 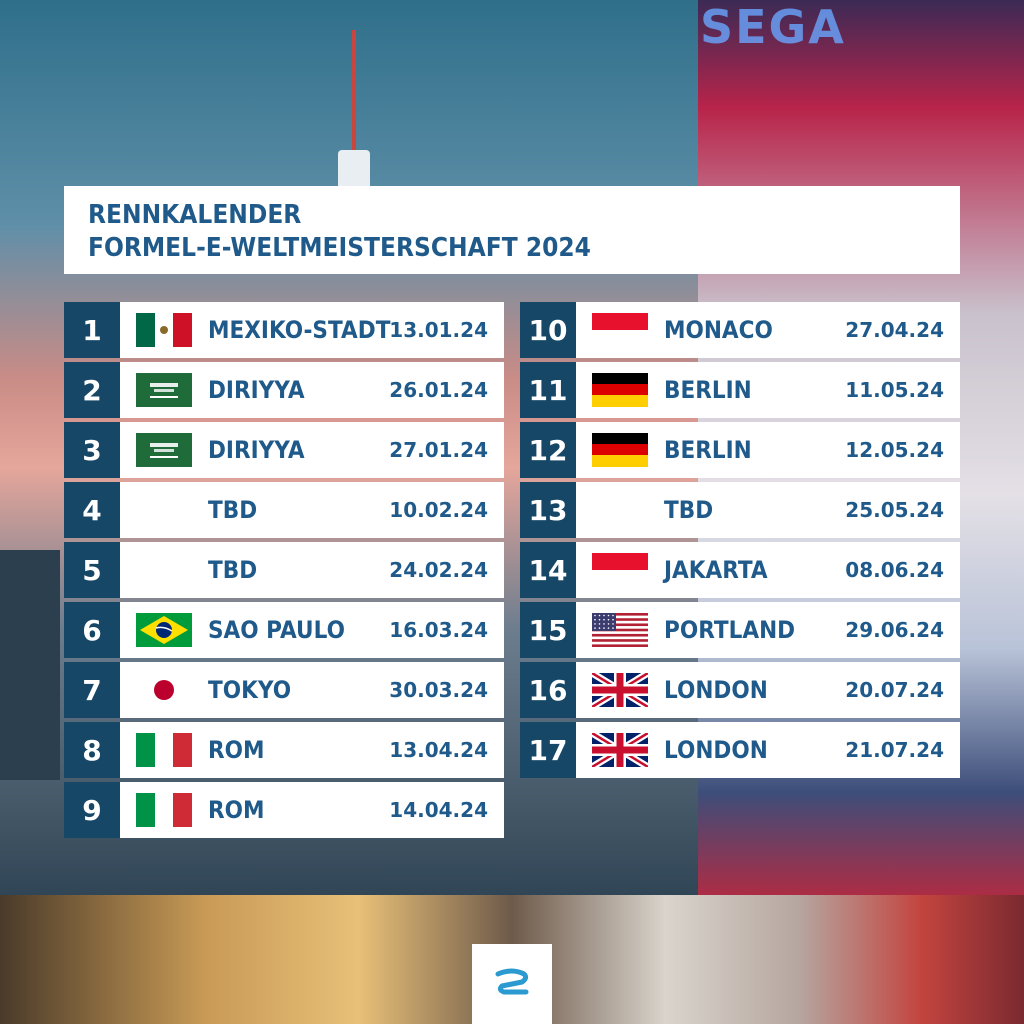 I want to click on race-round-number: 9, so click(x=92, y=810).